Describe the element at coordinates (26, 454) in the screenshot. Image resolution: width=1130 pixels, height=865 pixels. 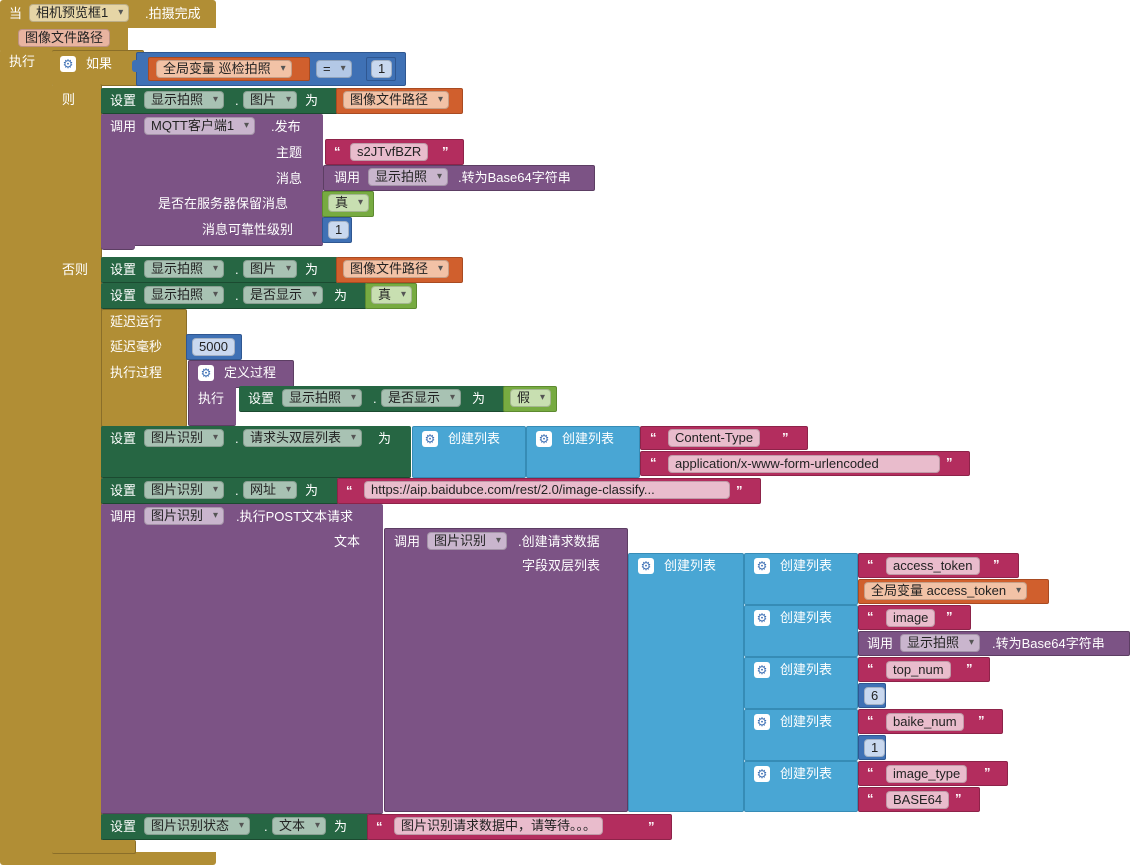
I see `event-body-rail` at that location.